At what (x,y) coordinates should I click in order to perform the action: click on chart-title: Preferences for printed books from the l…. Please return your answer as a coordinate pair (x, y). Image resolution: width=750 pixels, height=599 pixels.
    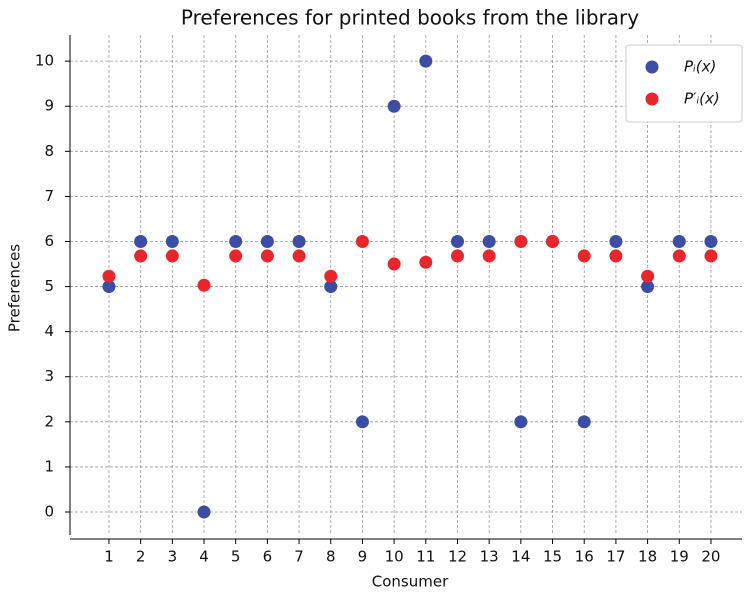
    Looking at the image, I should click on (410, 18).